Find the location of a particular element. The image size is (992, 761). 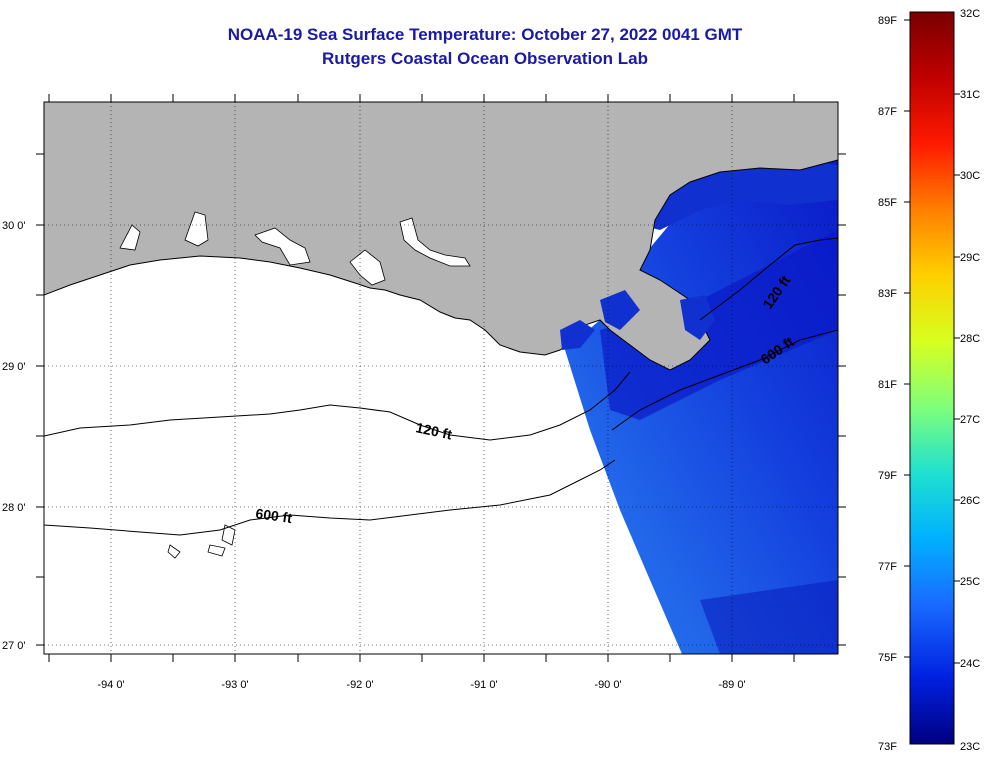

colorbar-c-label: 27C is located at coordinates (970, 420).